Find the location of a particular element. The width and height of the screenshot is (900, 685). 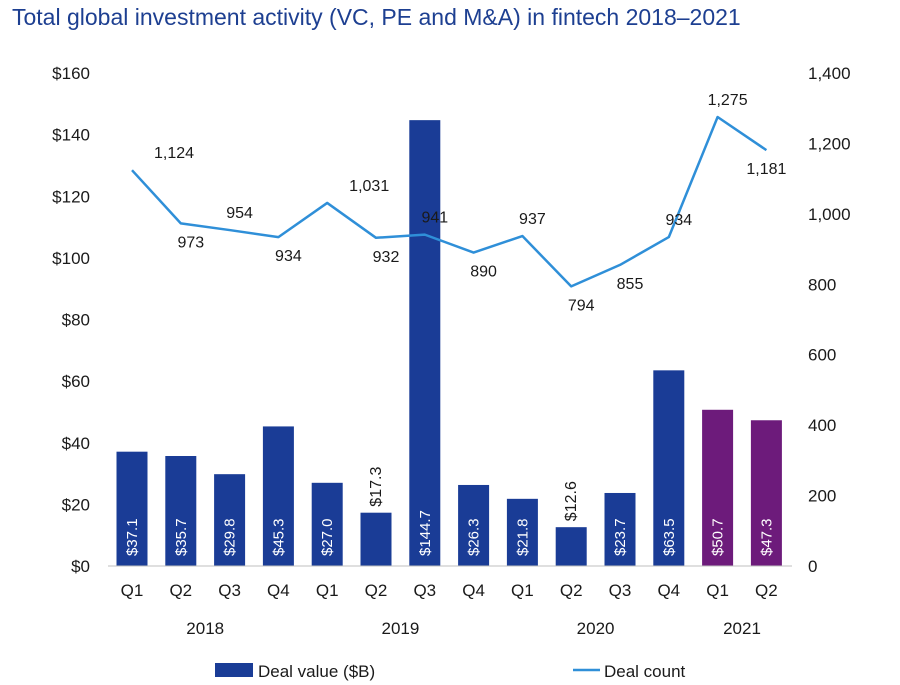

y-left-tick-label: $20 is located at coordinates (76, 504).